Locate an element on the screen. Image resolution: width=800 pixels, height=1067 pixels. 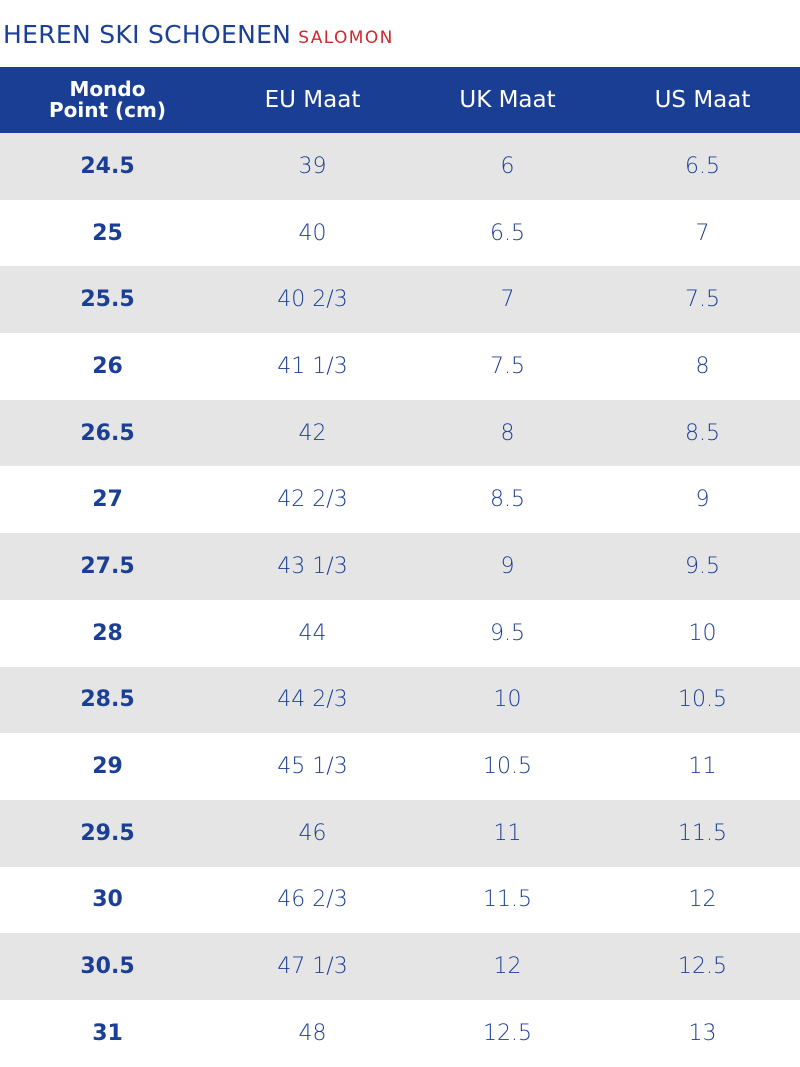
table-cell-uk: 12.5 is located at coordinates (507, 1033).